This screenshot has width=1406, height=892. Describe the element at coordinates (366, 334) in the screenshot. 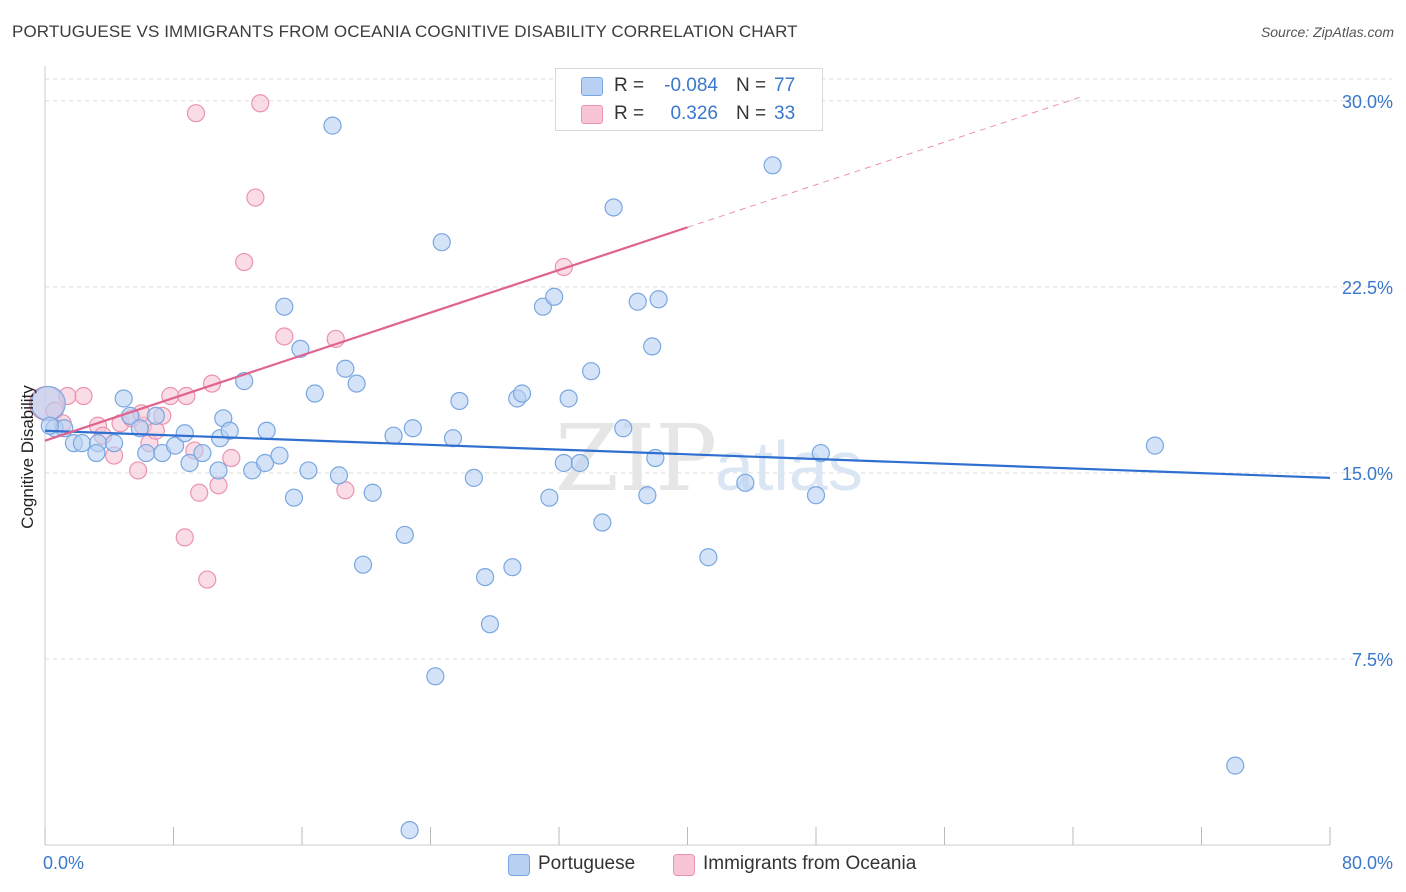

I see `trend-line-oceania` at that location.